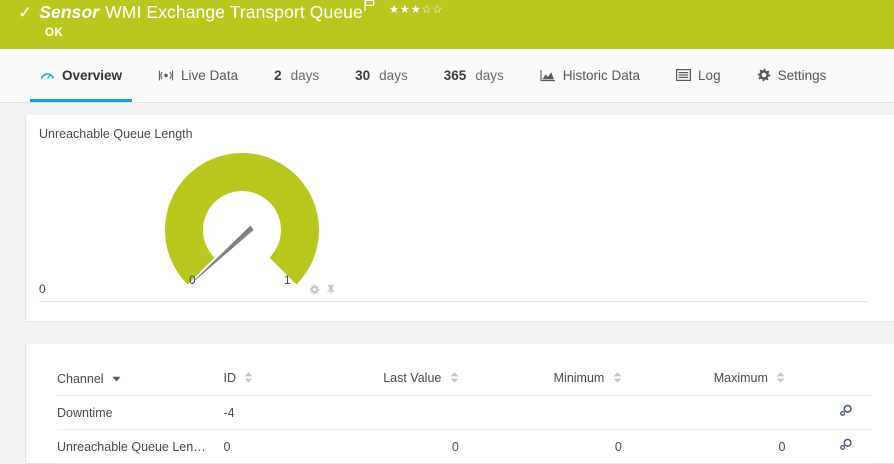 Image resolution: width=894 pixels, height=464 pixels. Describe the element at coordinates (574, 446) in the screenshot. I see `cell-minimum: 0` at that location.